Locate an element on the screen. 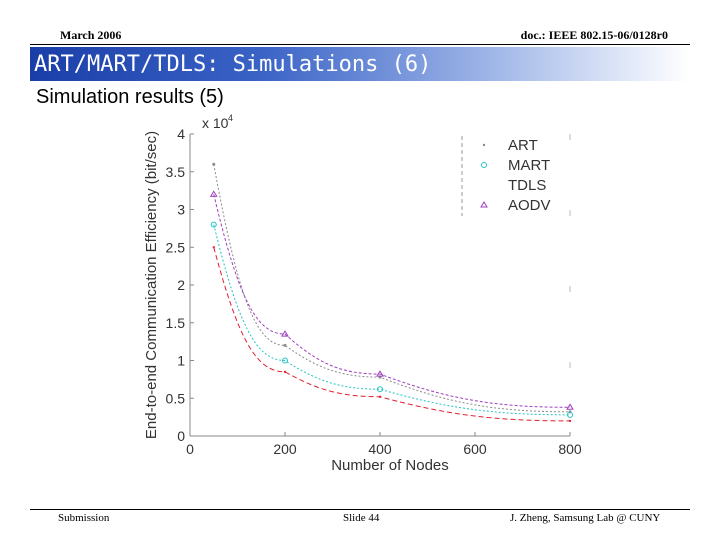 The height and width of the screenshot is (540, 720). y-tick-label: 0 is located at coordinates (181, 436).